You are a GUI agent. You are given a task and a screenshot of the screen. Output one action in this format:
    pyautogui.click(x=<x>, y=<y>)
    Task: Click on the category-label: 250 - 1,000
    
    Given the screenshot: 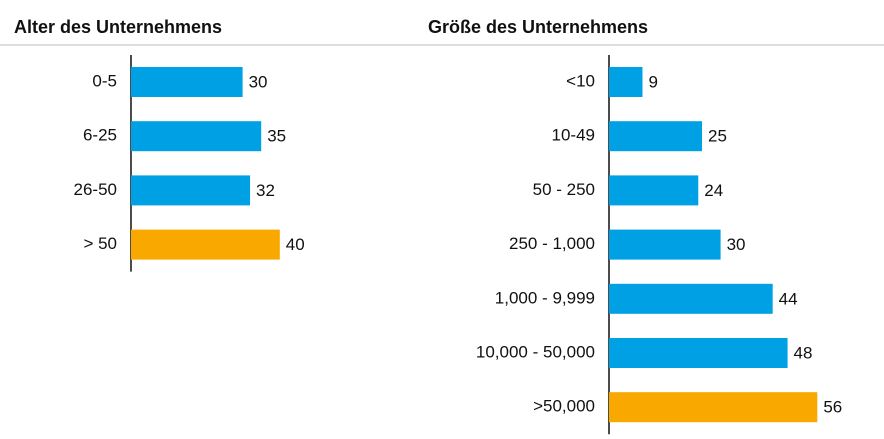 What is the action you would take?
    pyautogui.click(x=552, y=243)
    